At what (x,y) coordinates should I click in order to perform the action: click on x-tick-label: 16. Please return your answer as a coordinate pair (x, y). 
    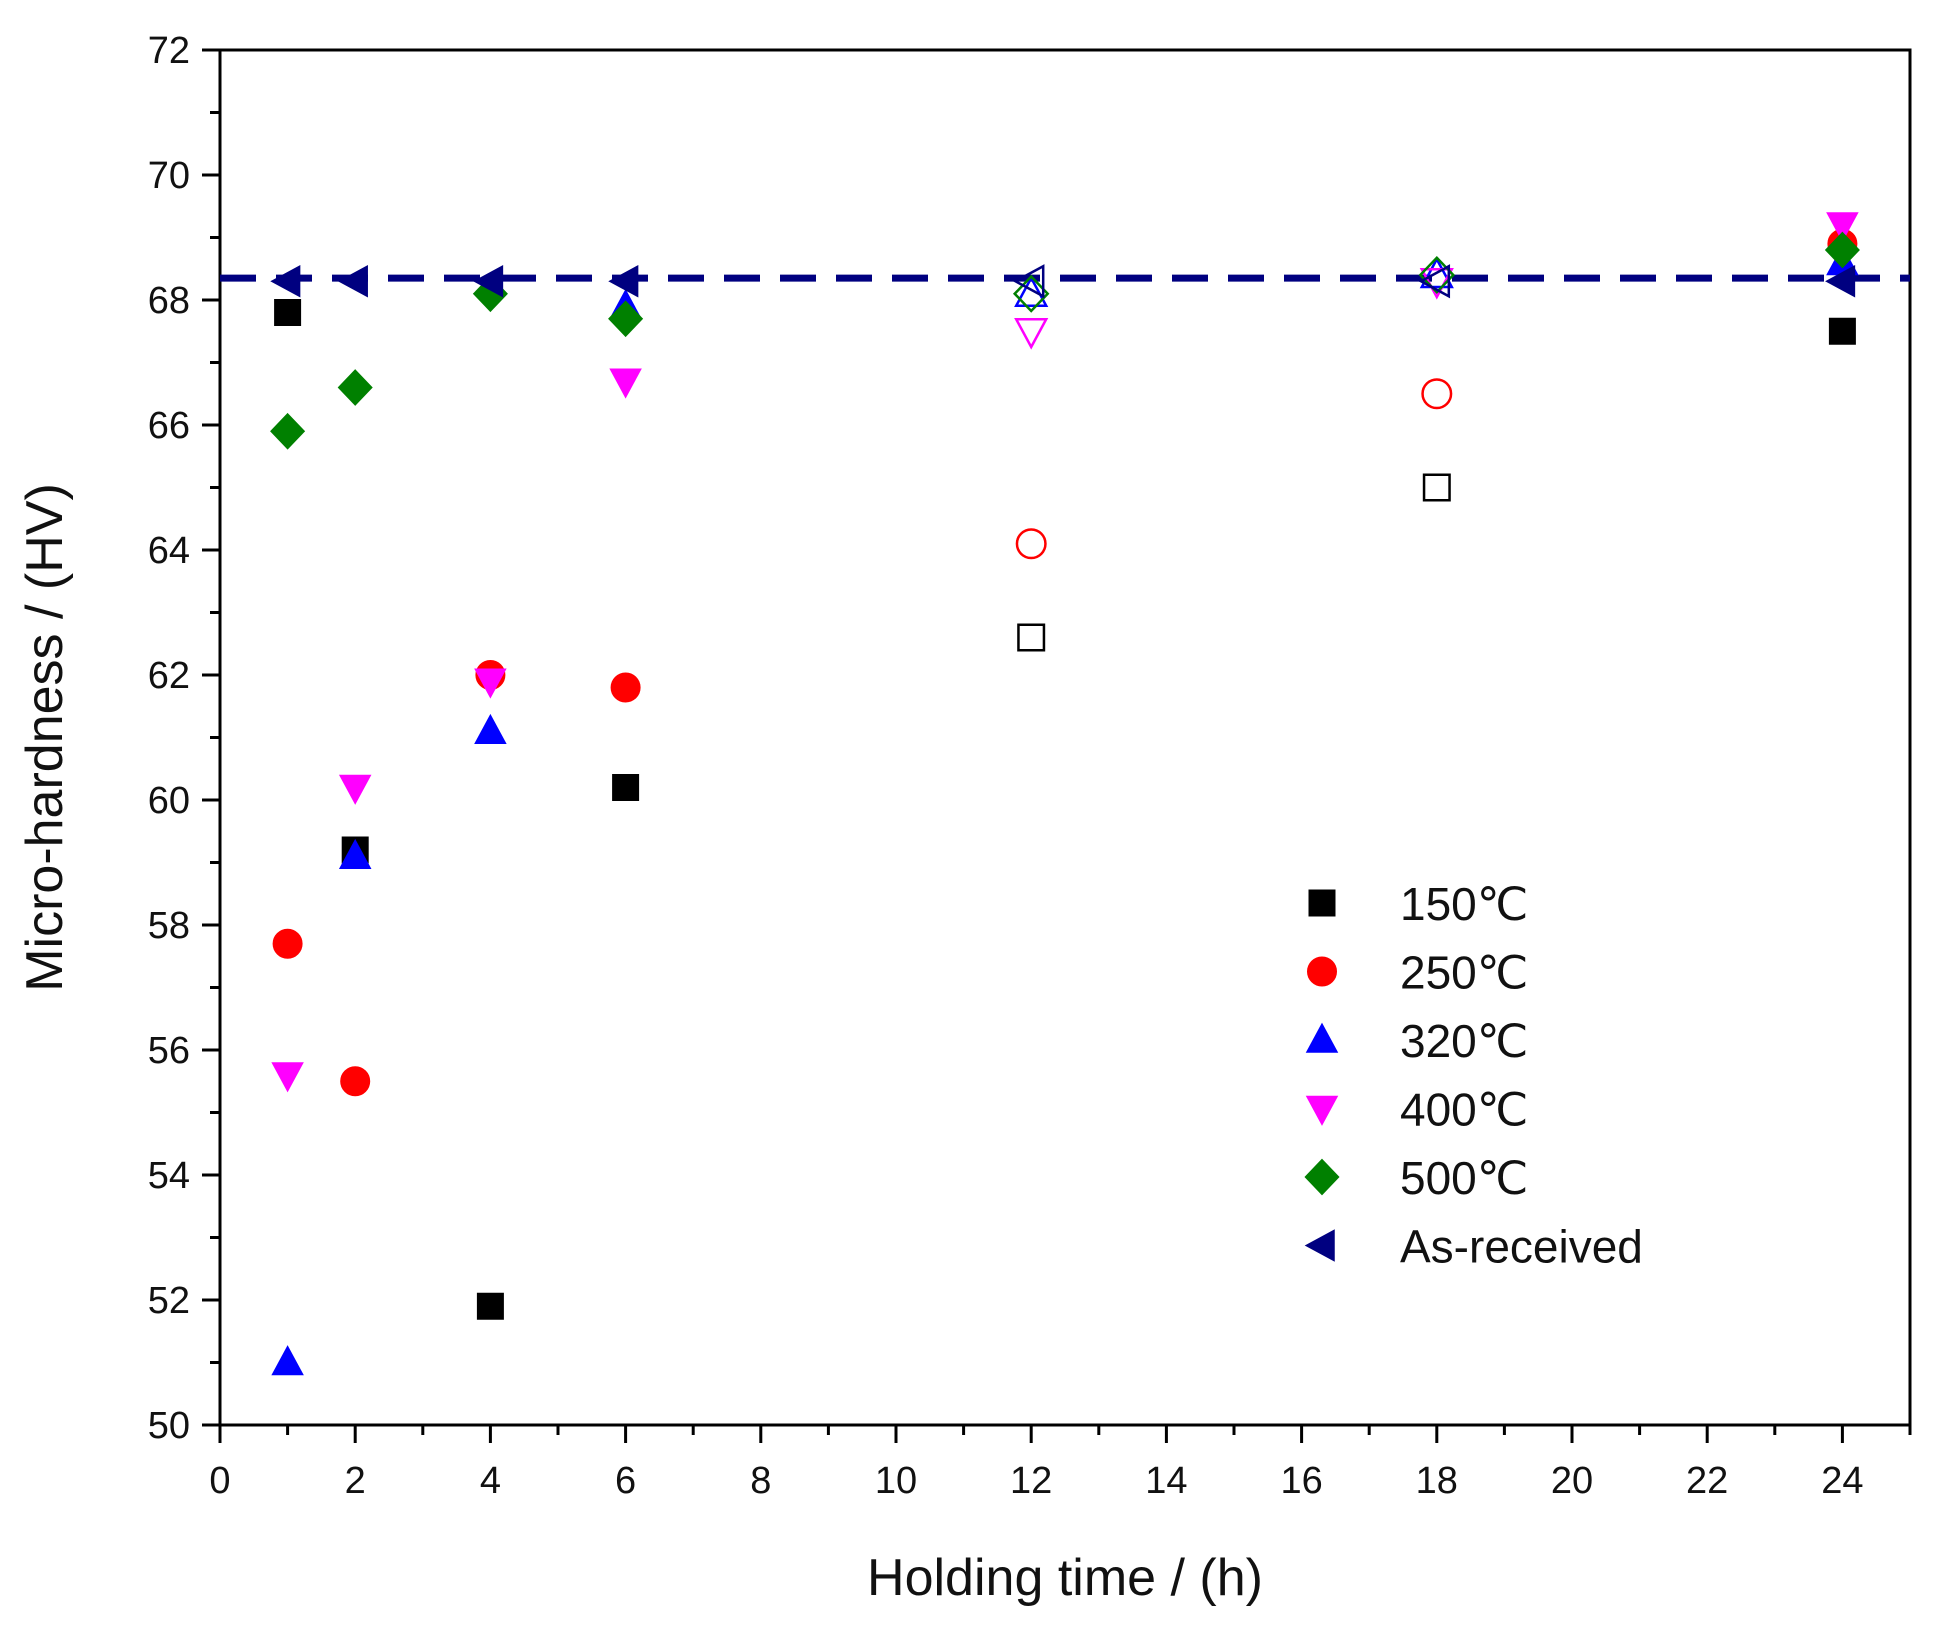
    Looking at the image, I should click on (1301, 1481).